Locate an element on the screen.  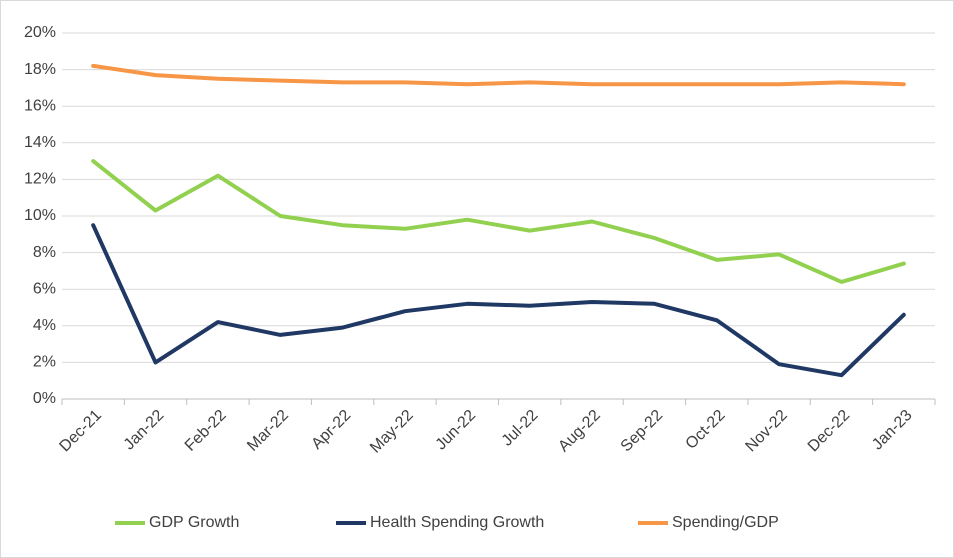
legend-label: GDP Growth is located at coordinates (194, 522).